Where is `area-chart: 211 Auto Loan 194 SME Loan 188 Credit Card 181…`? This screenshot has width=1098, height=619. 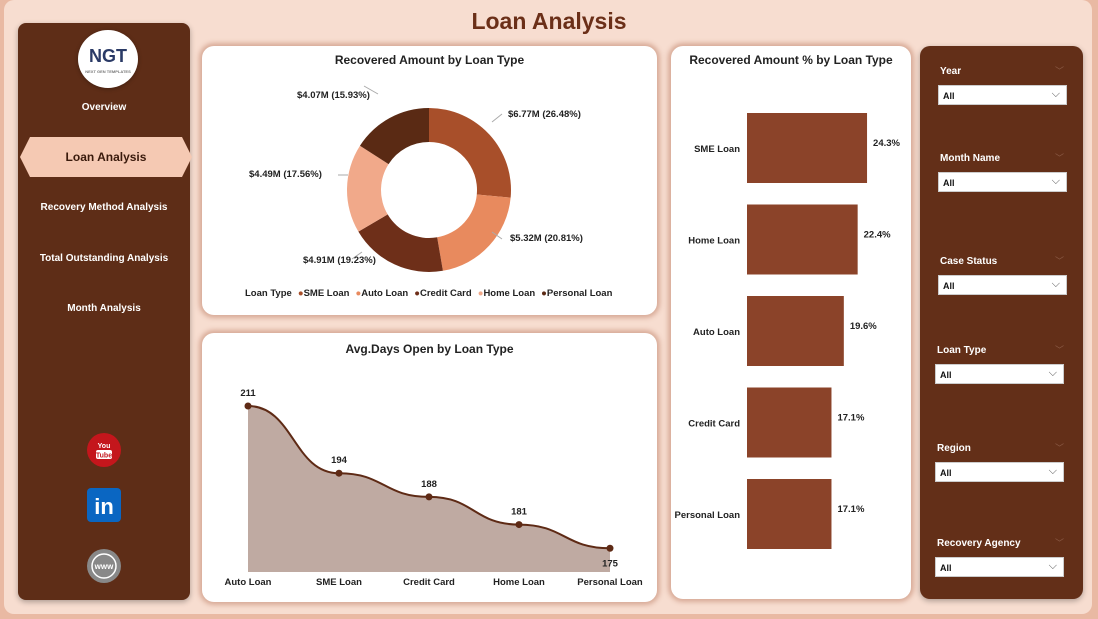 area-chart: 211 Auto Loan 194 SME Loan 188 Credit Card 181… is located at coordinates (434, 488).